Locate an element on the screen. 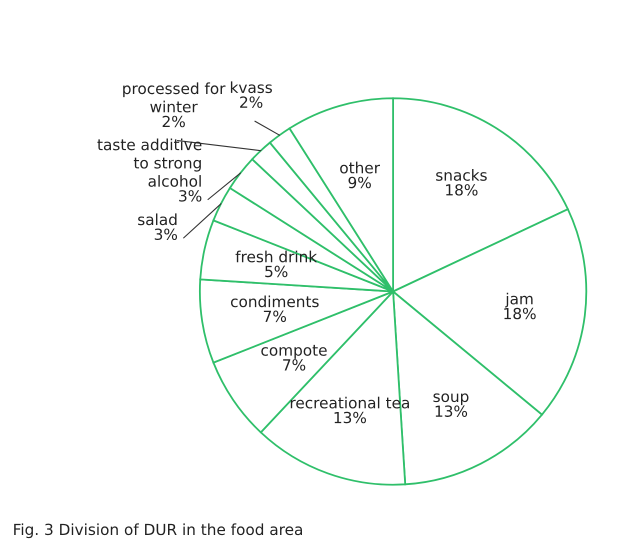 This screenshot has height=550, width=634. data-label: 5% is located at coordinates (276, 272).